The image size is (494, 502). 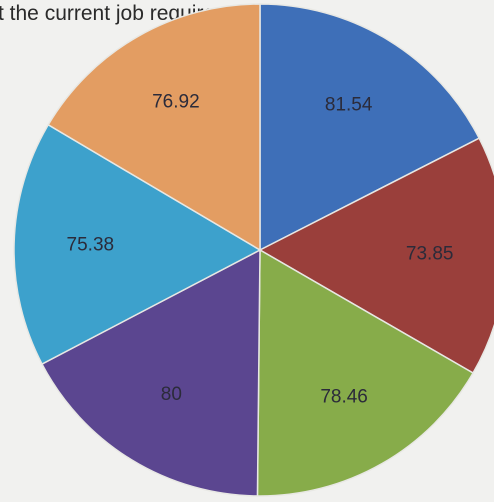 I want to click on slice-label-4: 75.38, so click(x=91, y=245).